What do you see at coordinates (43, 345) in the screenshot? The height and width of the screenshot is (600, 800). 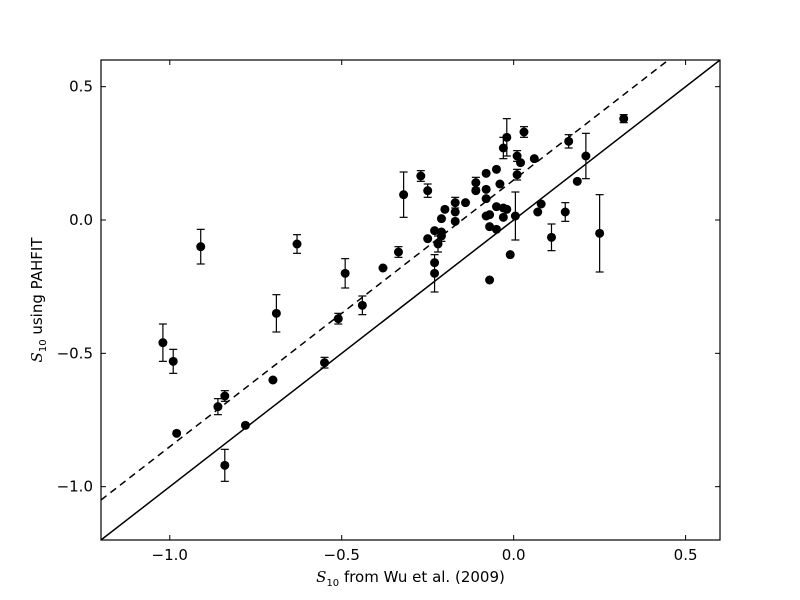 I see `y-axis-label-subscript: 10` at bounding box center [43, 345].